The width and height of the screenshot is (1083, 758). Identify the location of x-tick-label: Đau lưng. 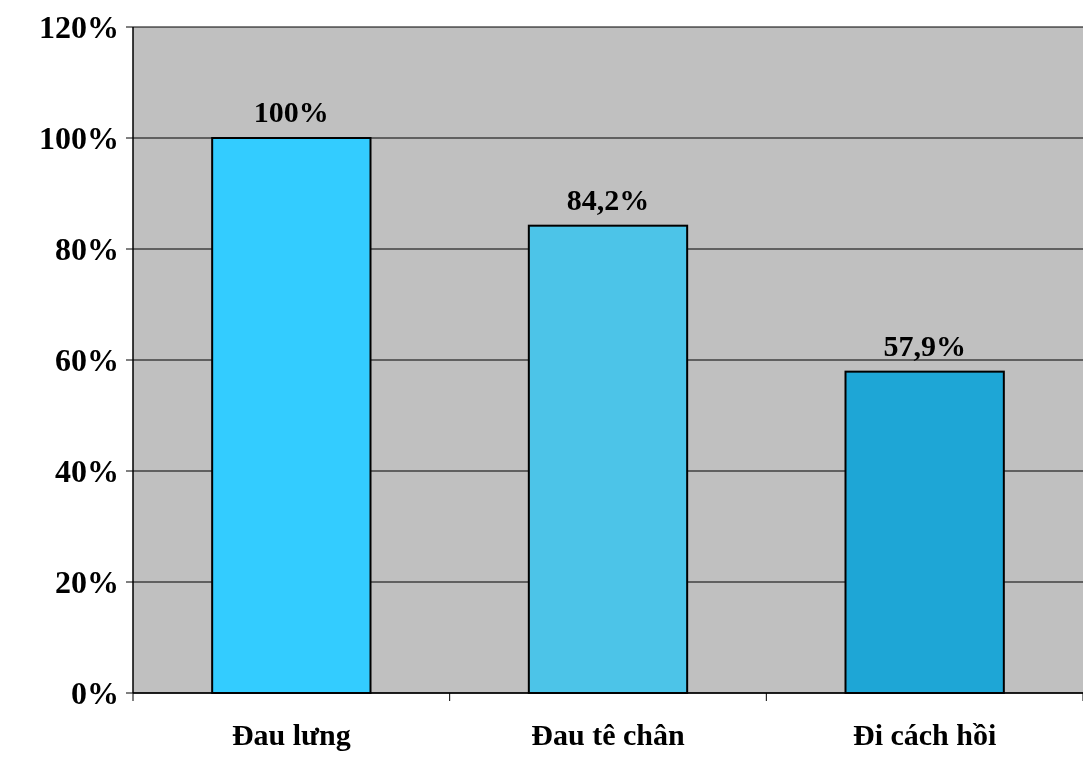
(291, 734).